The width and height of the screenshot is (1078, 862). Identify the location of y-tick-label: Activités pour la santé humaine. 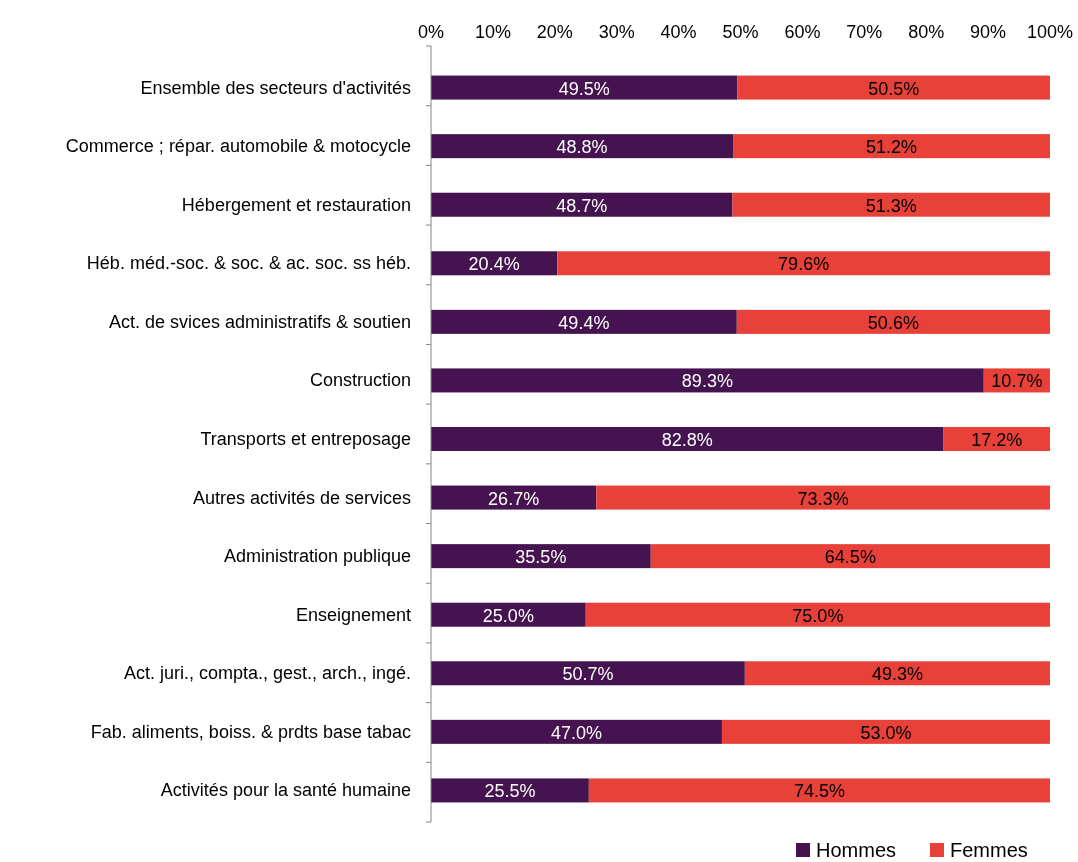
(285, 790).